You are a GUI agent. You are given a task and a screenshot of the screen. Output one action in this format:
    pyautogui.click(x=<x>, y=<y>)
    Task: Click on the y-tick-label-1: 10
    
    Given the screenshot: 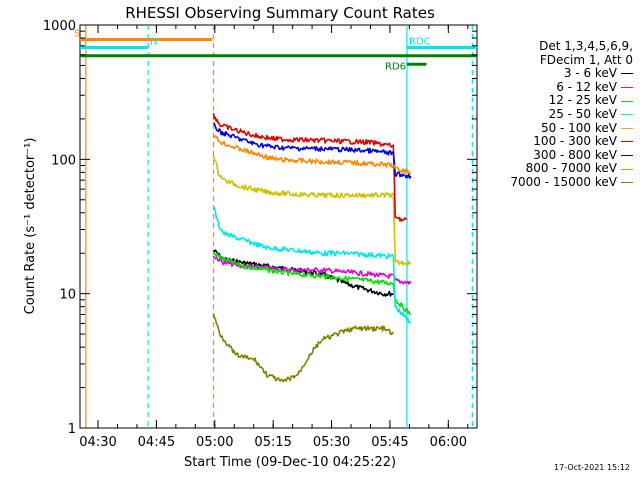 What is the action you would take?
    pyautogui.click(x=67, y=295)
    